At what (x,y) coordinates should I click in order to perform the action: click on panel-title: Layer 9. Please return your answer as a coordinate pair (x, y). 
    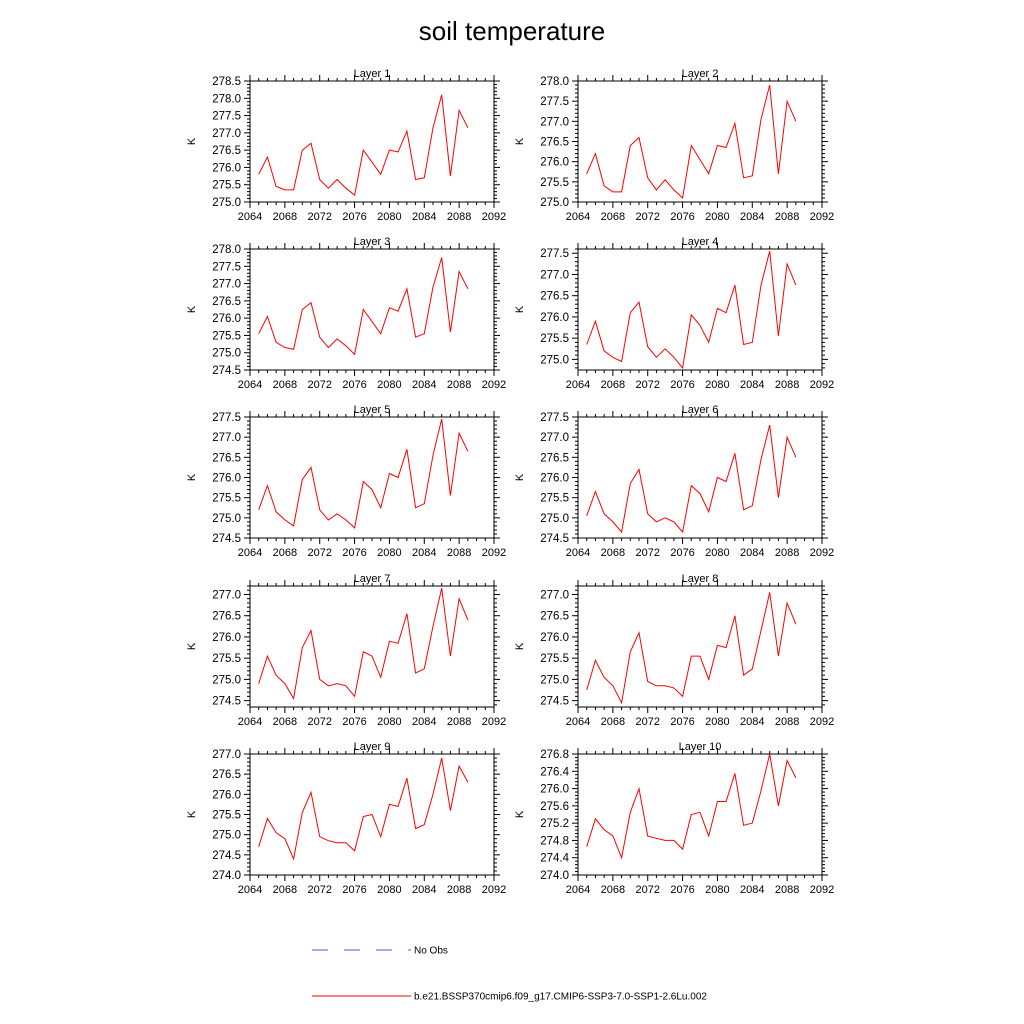
    Looking at the image, I should click on (372, 747).